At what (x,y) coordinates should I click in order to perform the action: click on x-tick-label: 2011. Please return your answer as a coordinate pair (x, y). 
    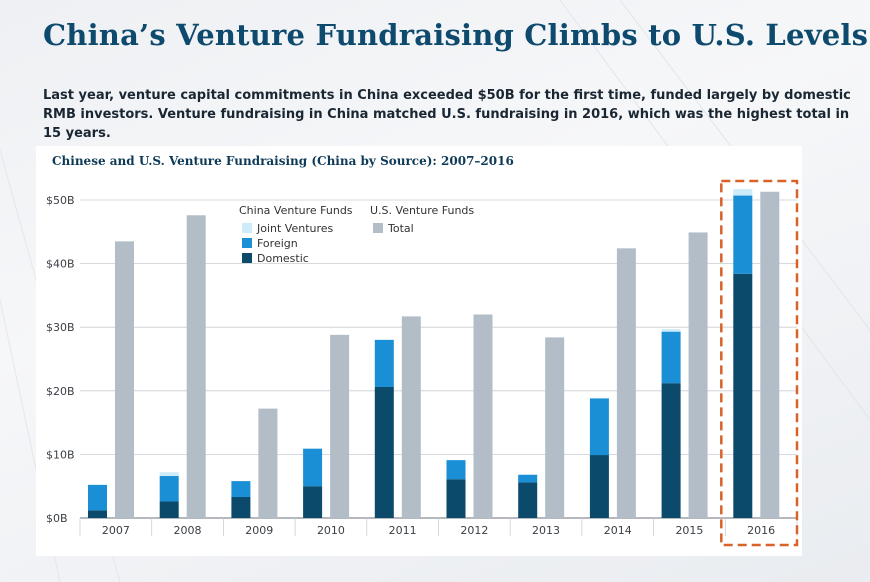
    Looking at the image, I should click on (403, 530).